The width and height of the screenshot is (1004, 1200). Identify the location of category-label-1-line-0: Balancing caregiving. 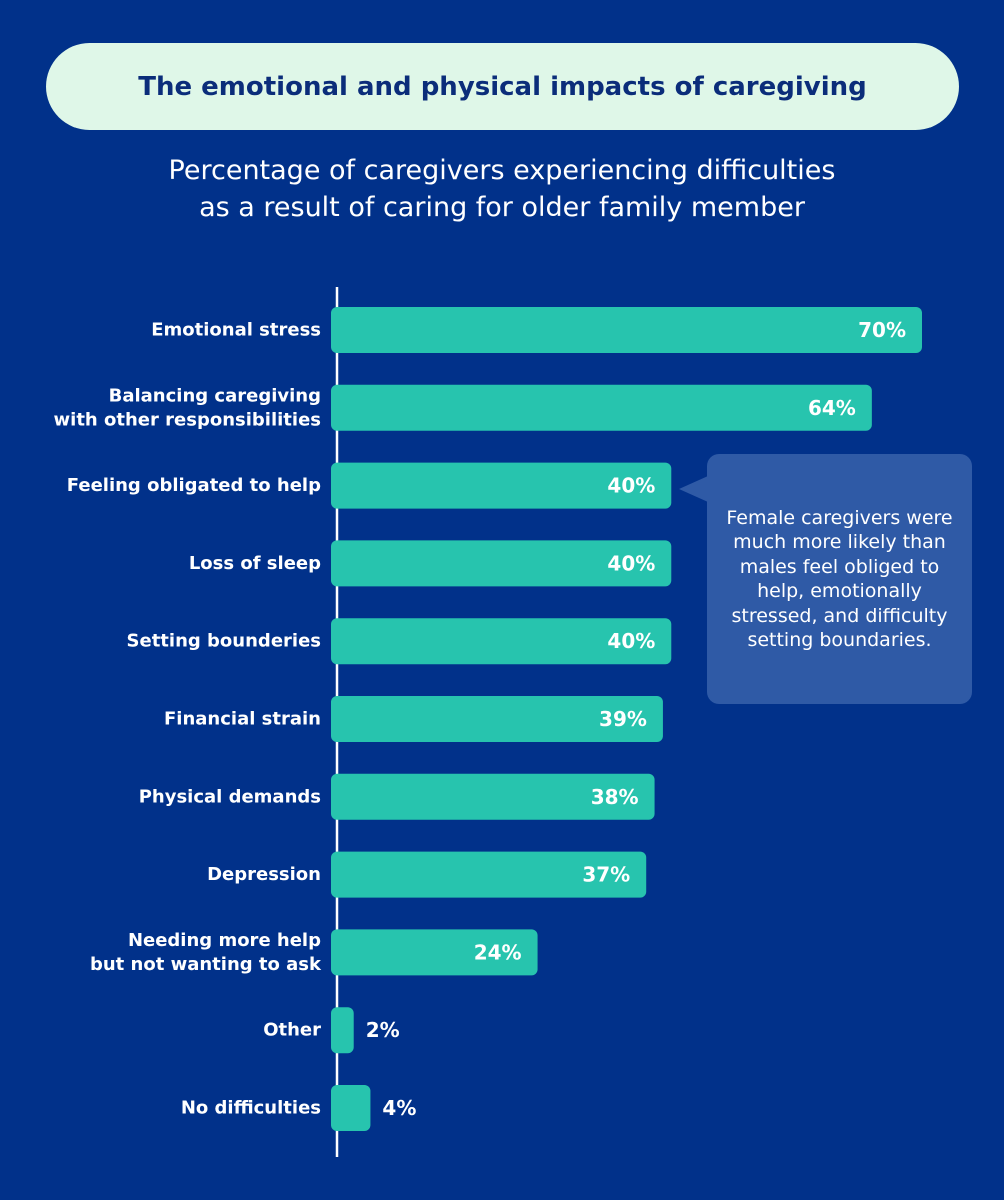
(215, 395).